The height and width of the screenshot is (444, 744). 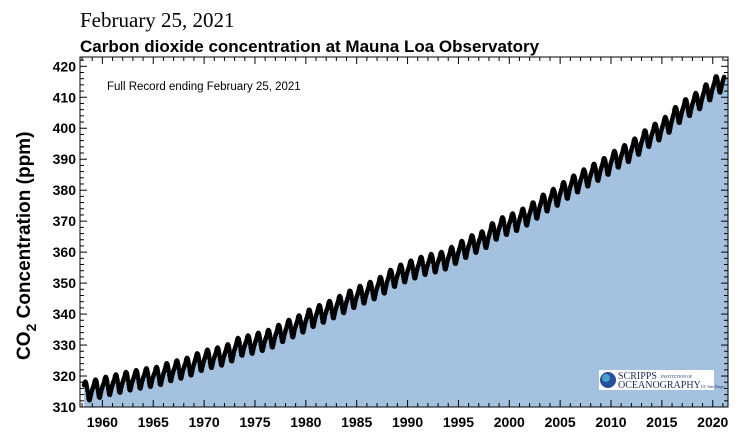 I want to click on y-tick-label: 390, so click(x=65, y=159).